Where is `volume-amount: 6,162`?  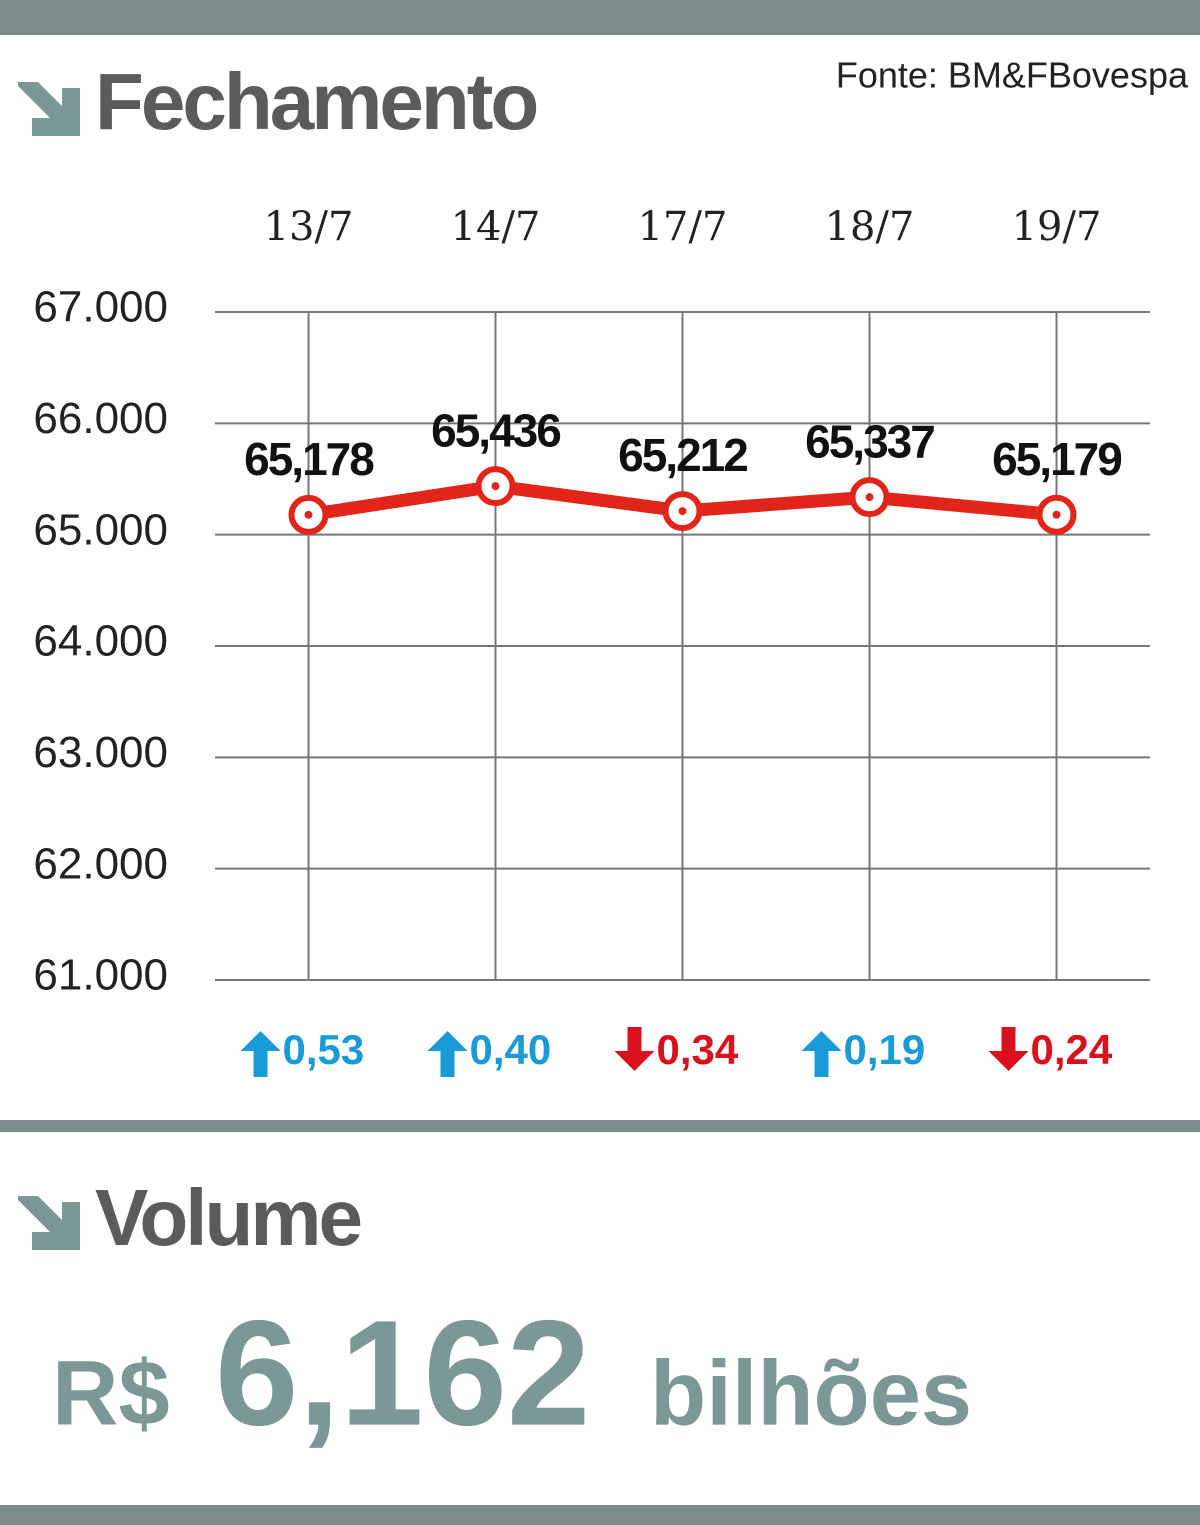
volume-amount: 6,162 is located at coordinates (402, 1373).